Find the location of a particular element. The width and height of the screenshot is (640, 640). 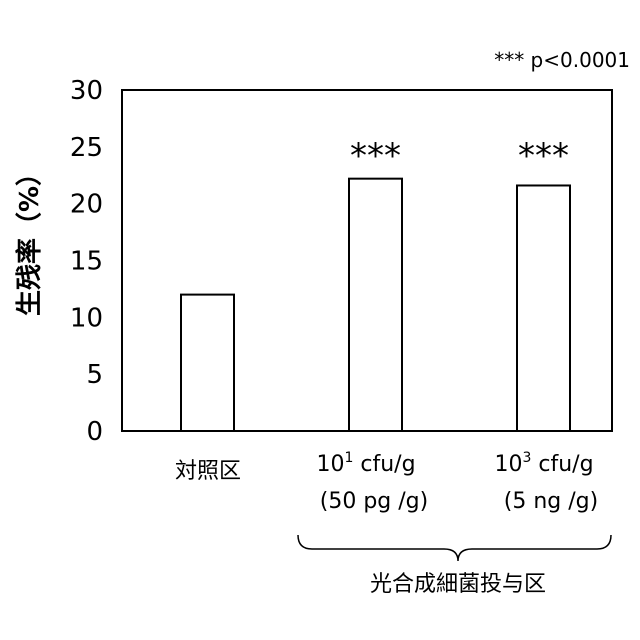

group-brace is located at coordinates (454, 548).